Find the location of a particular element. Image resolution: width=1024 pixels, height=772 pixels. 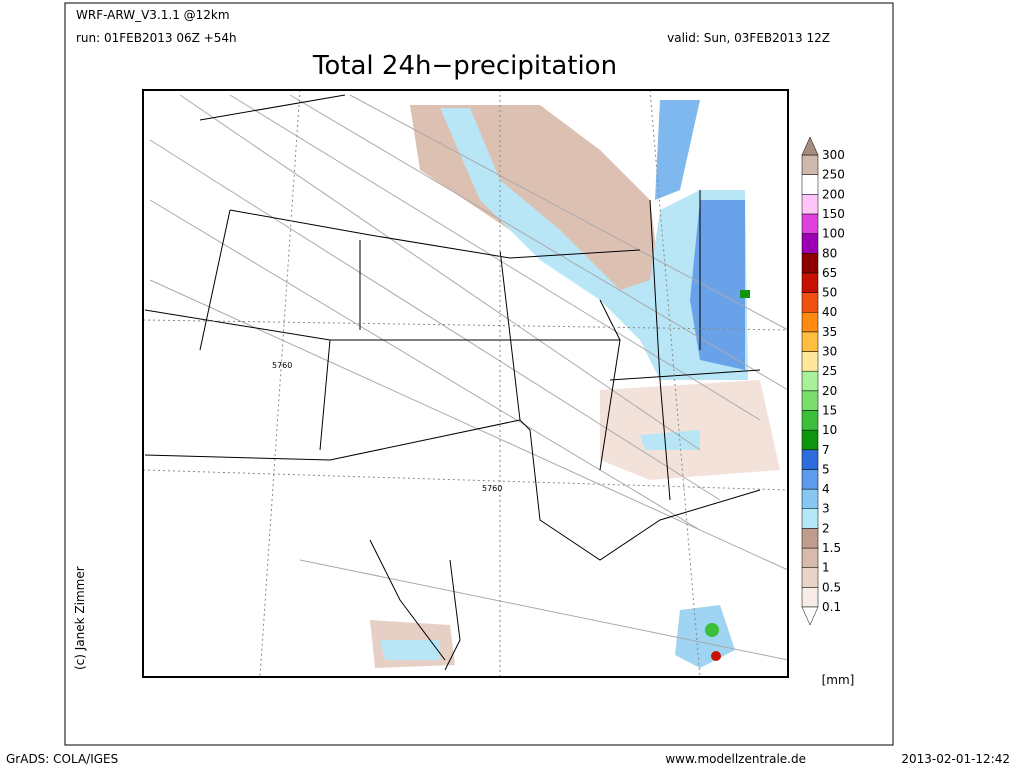

legend-label: 250 is located at coordinates (833, 175).